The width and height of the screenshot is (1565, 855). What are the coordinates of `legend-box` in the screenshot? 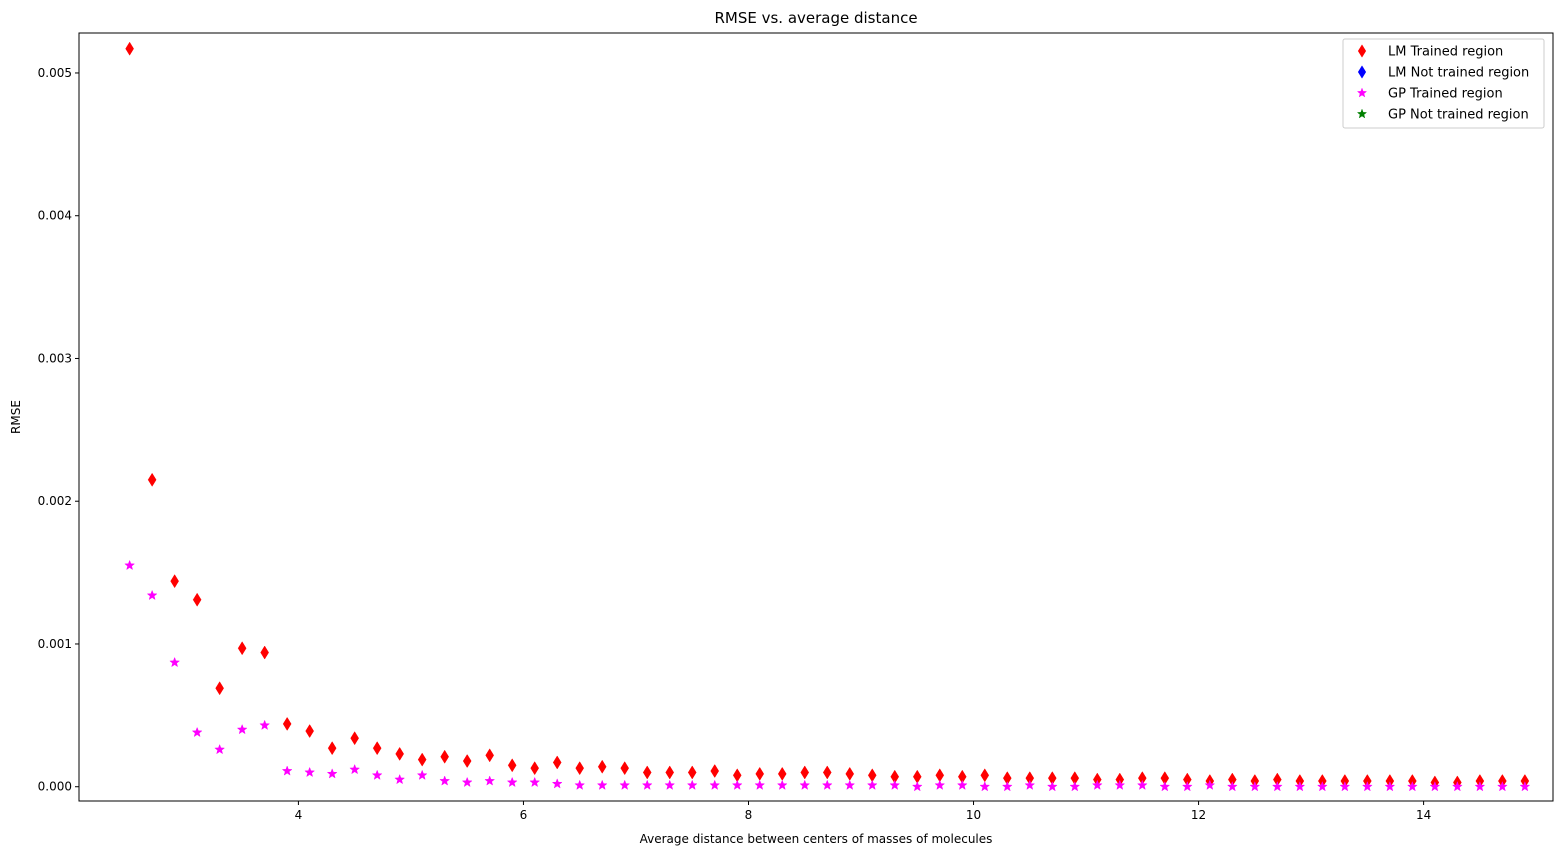 It's located at (1443, 83).